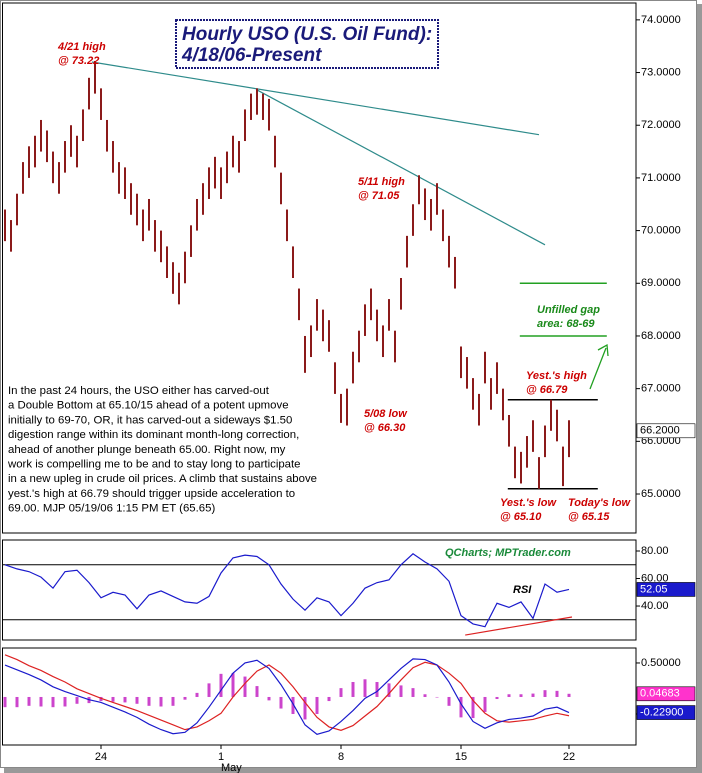 The image size is (702, 773). I want to click on x-tick-label: 1, so click(221, 757).